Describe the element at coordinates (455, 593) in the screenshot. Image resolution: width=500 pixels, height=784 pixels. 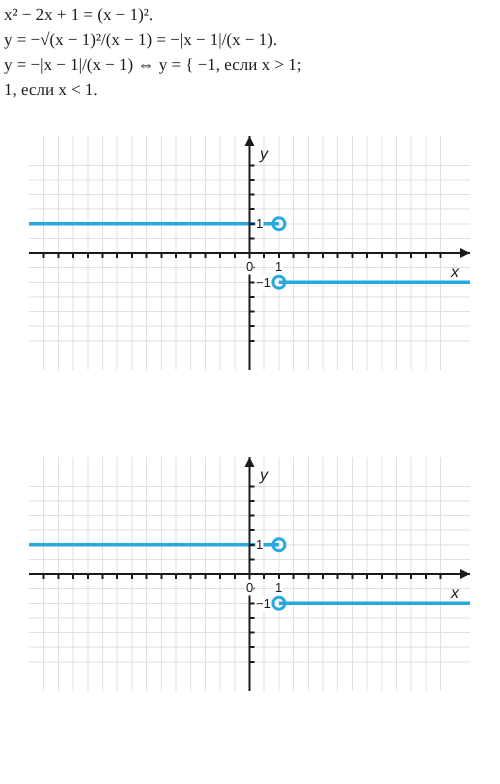
I see `x-axis-title: x` at that location.